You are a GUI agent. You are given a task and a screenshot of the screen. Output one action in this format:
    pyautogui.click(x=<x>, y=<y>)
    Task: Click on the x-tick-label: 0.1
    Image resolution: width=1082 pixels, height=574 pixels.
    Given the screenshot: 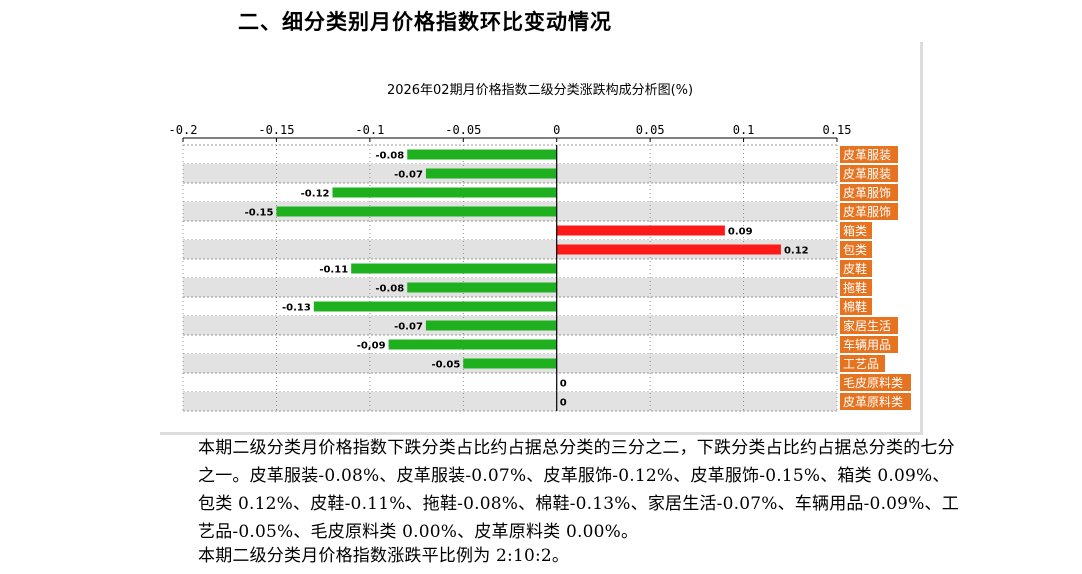 What is the action you would take?
    pyautogui.click(x=744, y=130)
    